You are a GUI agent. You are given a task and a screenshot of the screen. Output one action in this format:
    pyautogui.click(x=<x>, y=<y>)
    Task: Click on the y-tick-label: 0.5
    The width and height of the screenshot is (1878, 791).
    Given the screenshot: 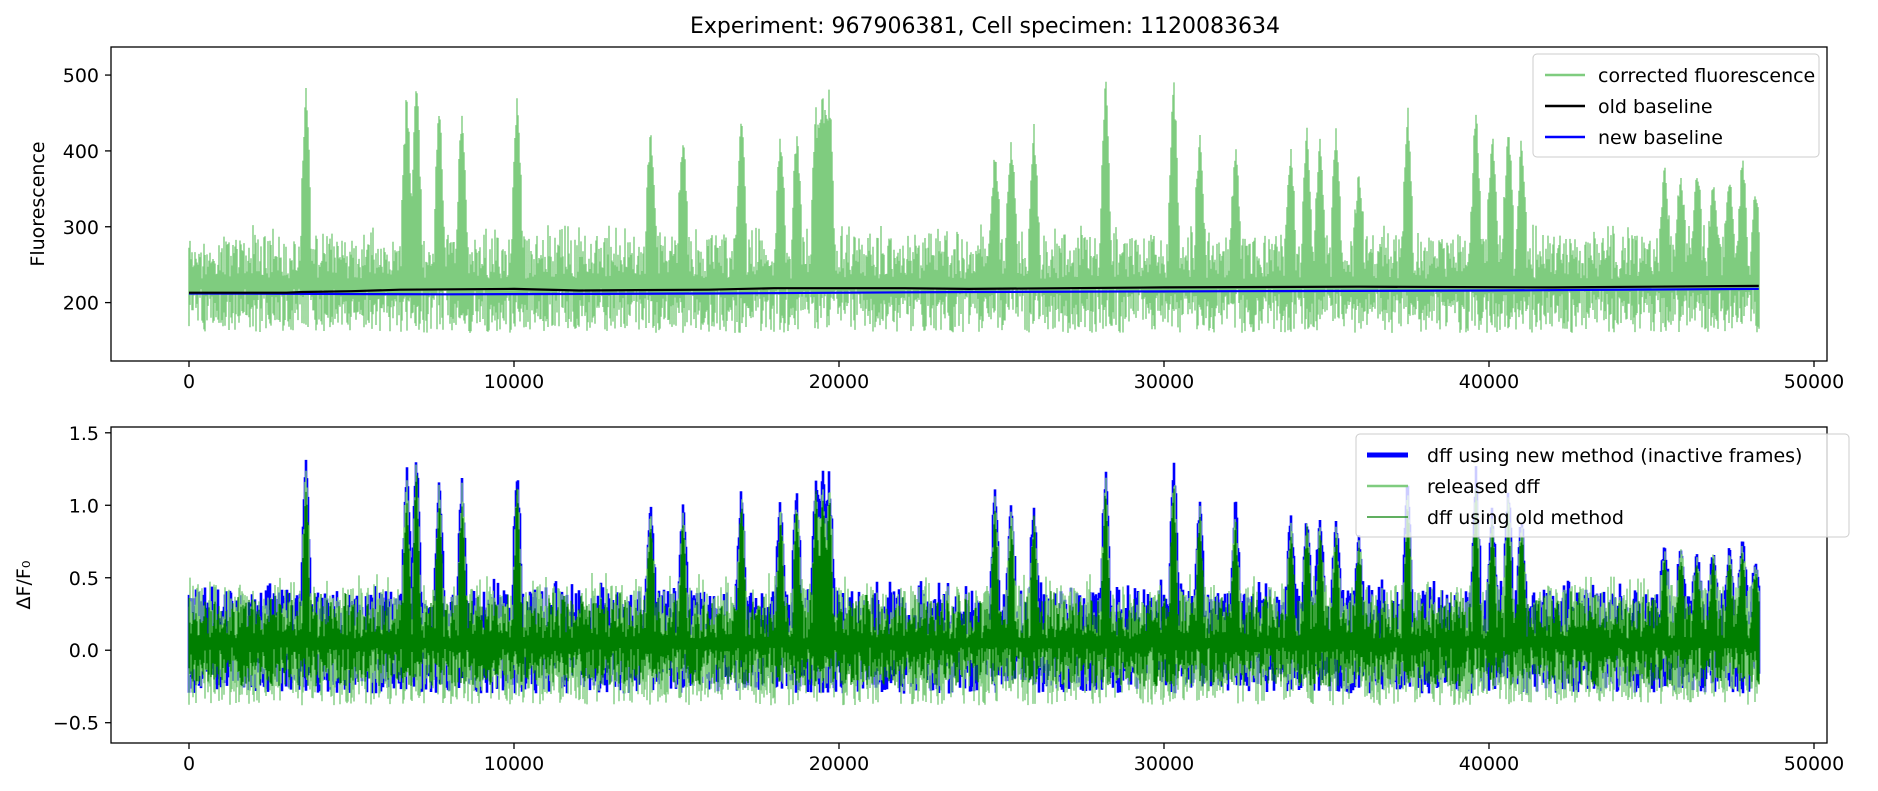 What is the action you would take?
    pyautogui.click(x=84, y=579)
    